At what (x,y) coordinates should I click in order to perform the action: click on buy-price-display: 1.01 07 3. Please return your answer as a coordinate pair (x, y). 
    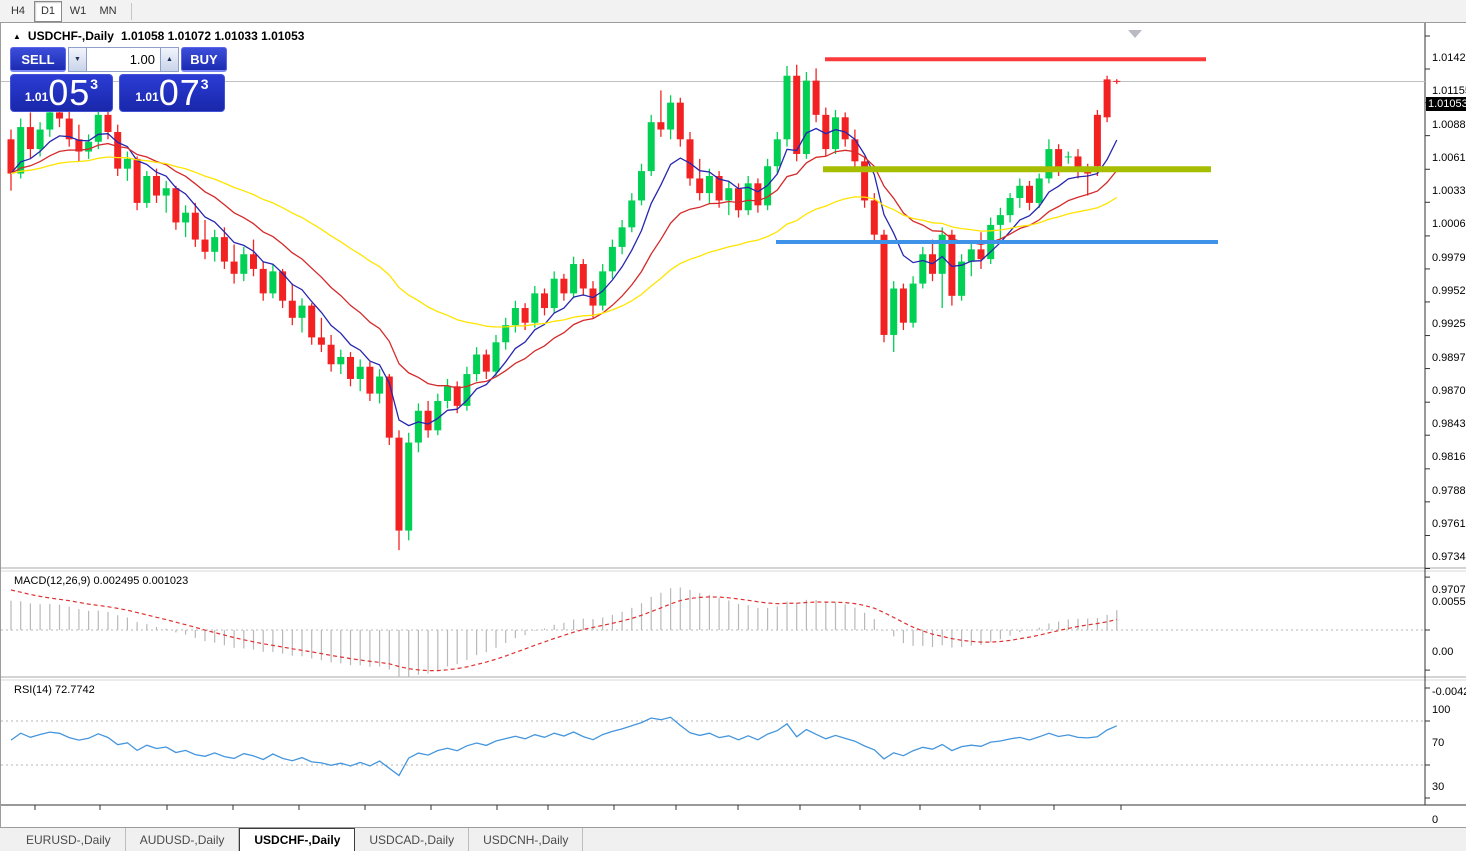
    Looking at the image, I should click on (172, 93).